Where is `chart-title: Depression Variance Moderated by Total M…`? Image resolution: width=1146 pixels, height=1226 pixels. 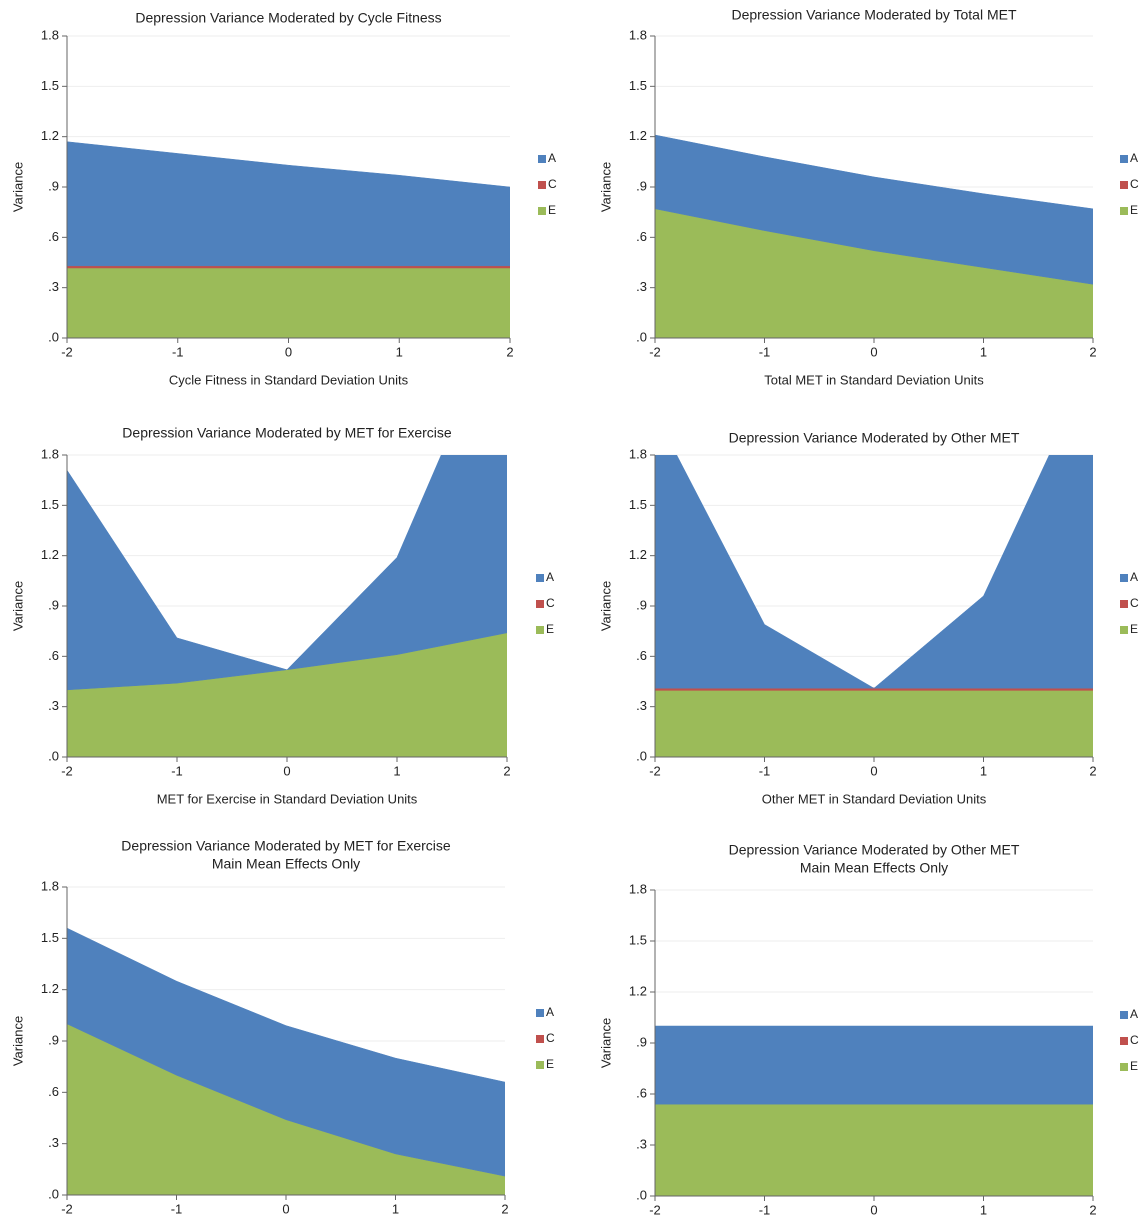
chart-title: Depression Variance Moderated by Total M… is located at coordinates (874, 15).